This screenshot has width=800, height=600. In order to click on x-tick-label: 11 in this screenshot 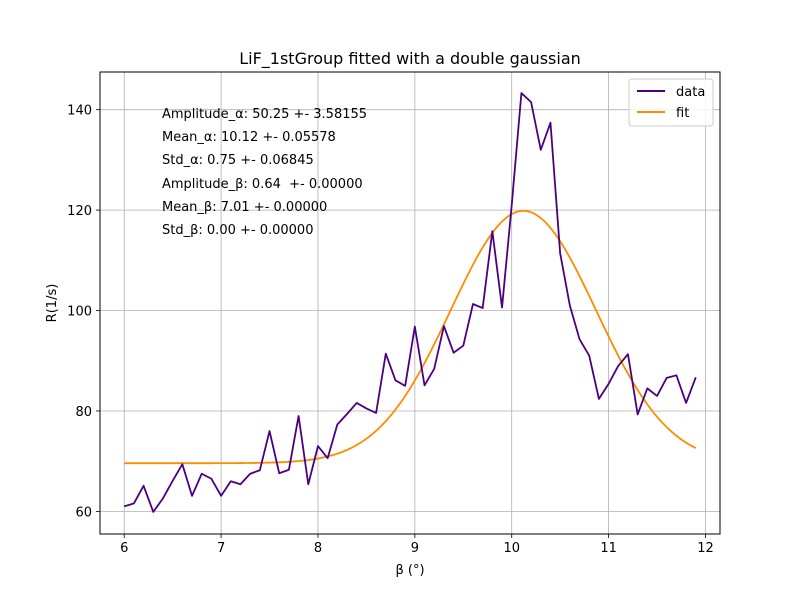, I will do `click(608, 548)`.